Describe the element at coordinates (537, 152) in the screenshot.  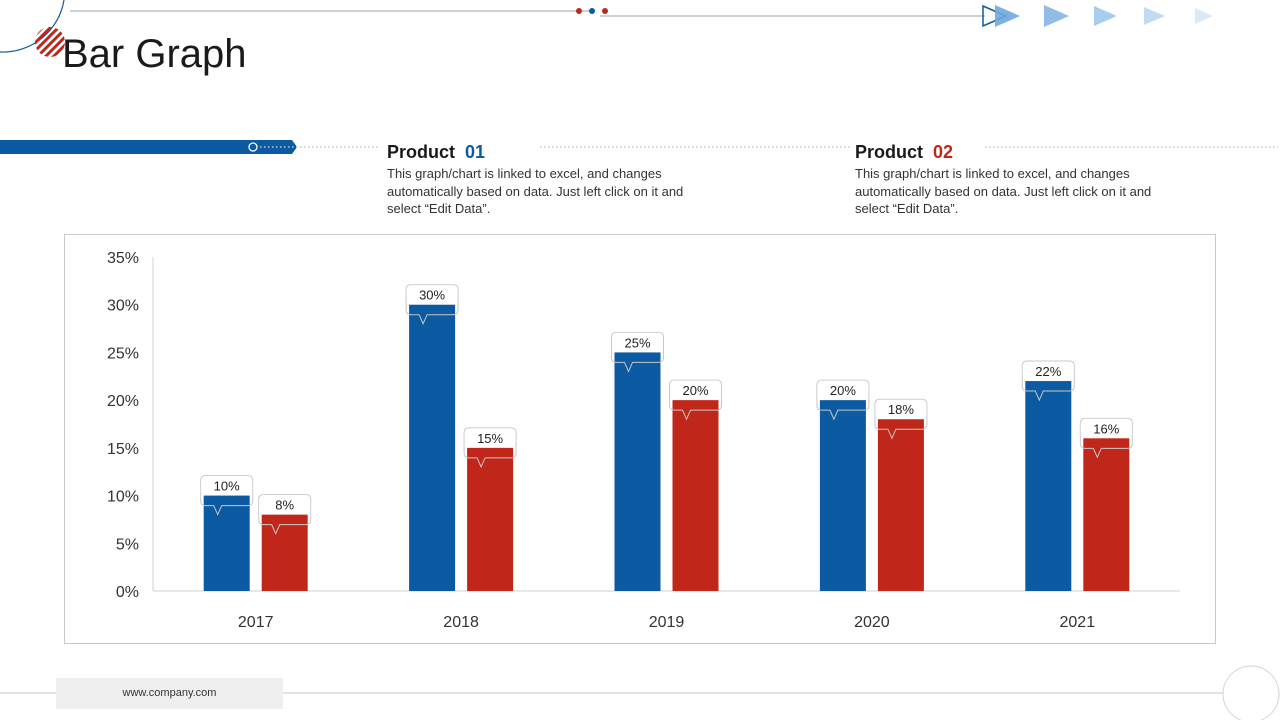
I see `legend-heading: Product 01` at that location.